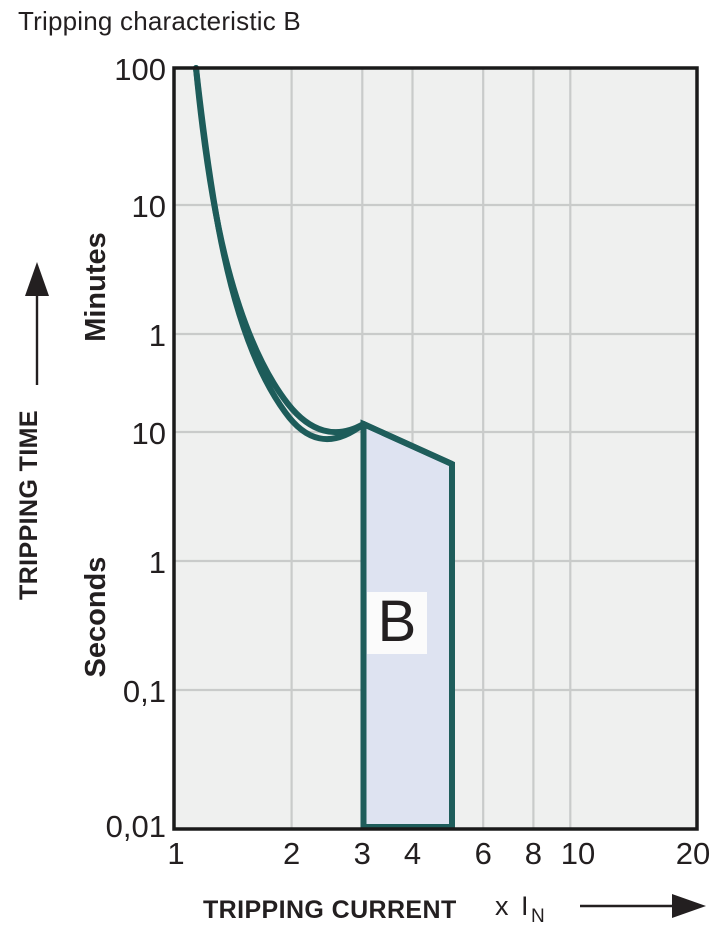 Image resolution: width=720 pixels, height=938 pixels. What do you see at coordinates (280, 250) in the screenshot?
I see `tripping-curve-overlay` at bounding box center [280, 250].